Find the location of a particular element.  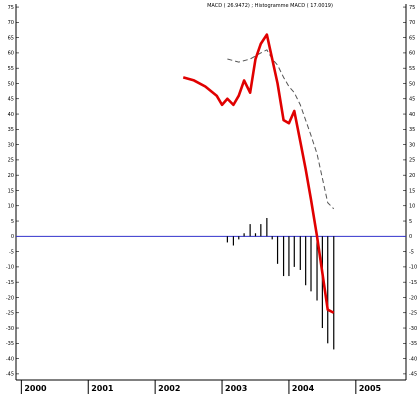

y-tick-label-right: 20 is located at coordinates (412, 176).